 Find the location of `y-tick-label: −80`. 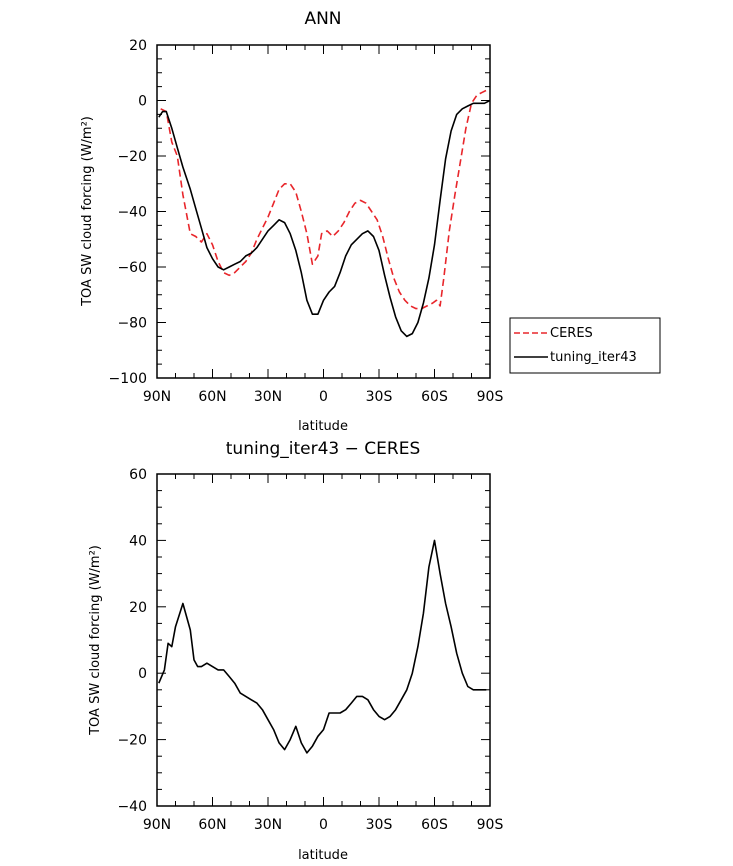

y-tick-label: −80 is located at coordinates (132, 324).